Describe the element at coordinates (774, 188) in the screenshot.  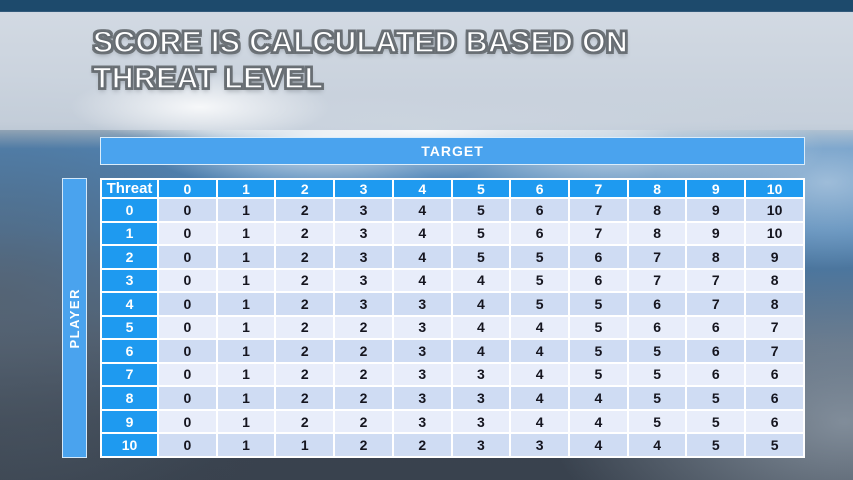
I see `column-header: 10` at that location.